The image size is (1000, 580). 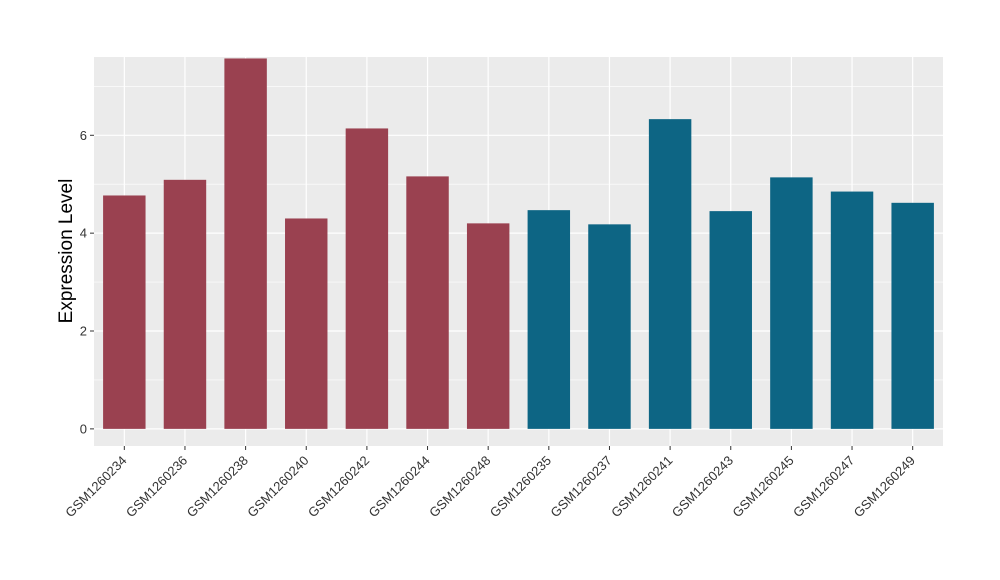 What do you see at coordinates (823, 486) in the screenshot?
I see `x-tick-label: GSM1260247` at bounding box center [823, 486].